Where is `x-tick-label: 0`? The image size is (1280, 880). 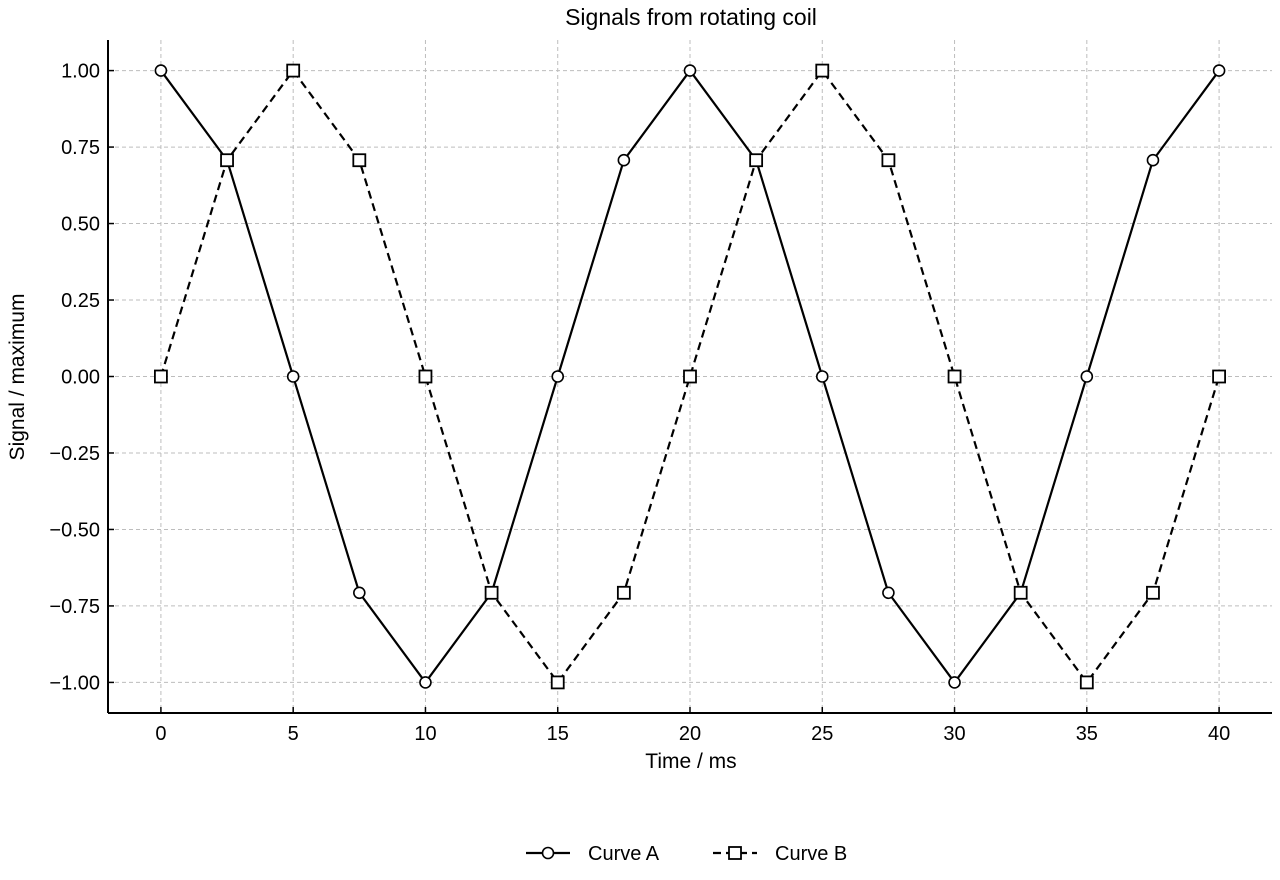
x-tick-label: 0 is located at coordinates (160, 734).